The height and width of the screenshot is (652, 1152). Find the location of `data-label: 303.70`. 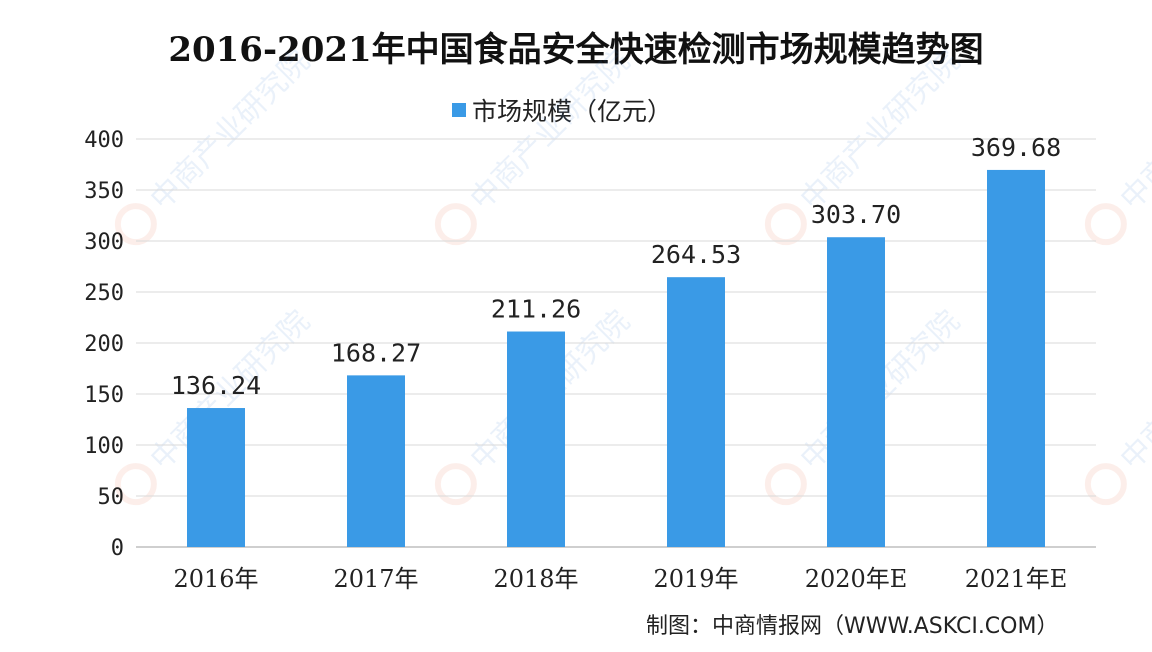

data-label: 303.70 is located at coordinates (856, 214).